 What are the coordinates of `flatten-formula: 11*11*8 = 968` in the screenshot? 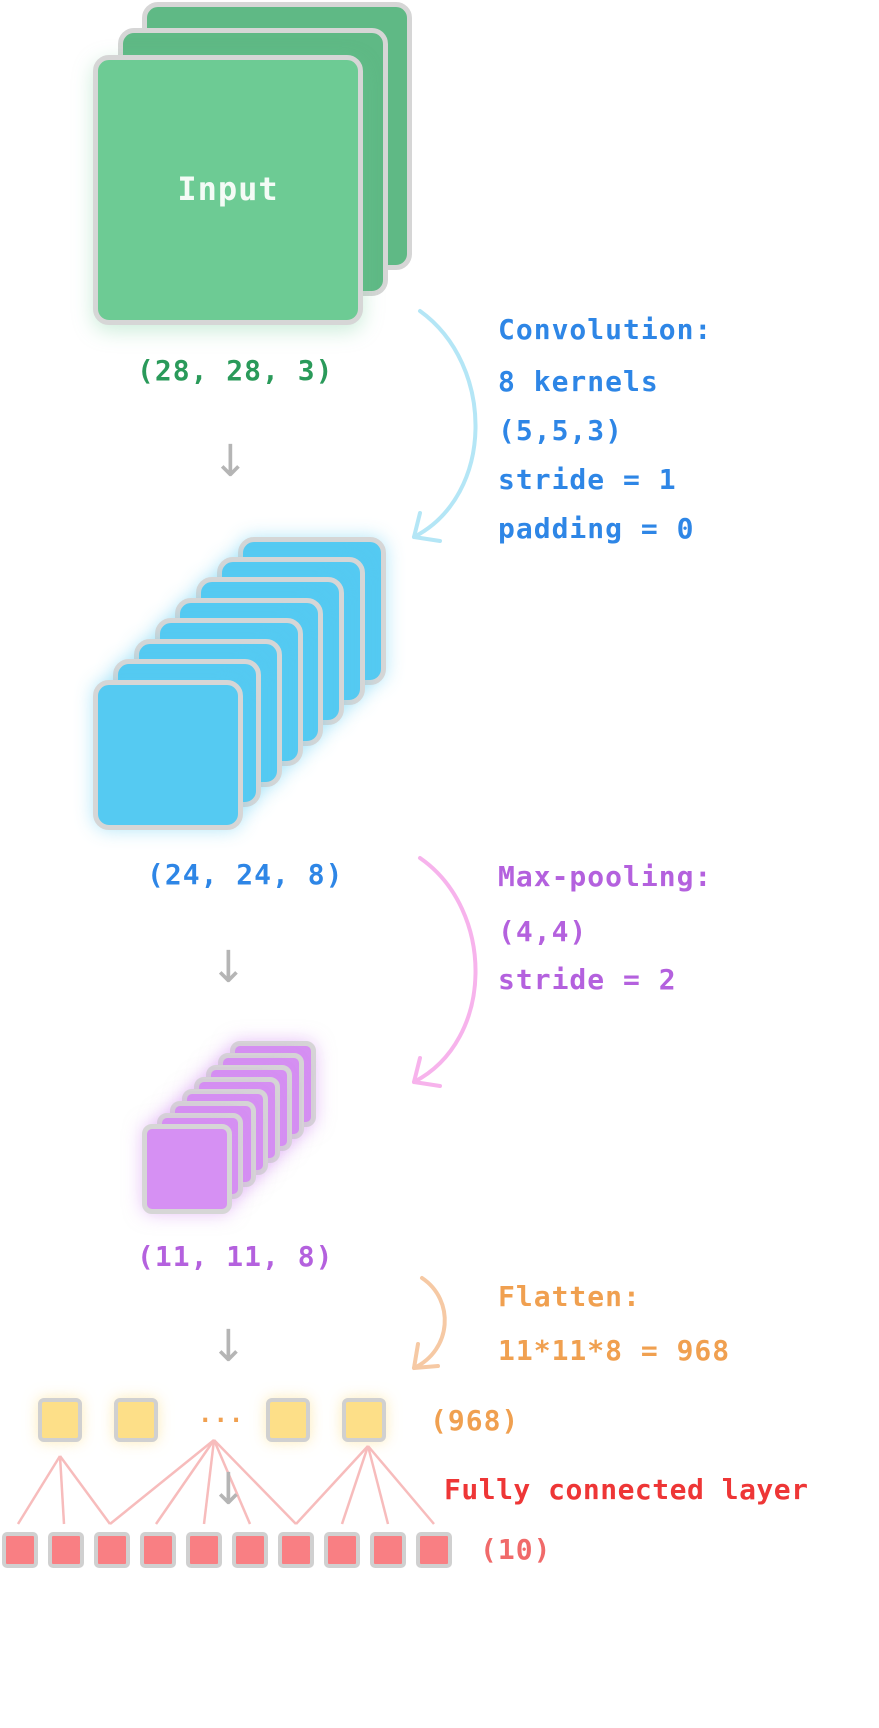 It's located at (614, 1350).